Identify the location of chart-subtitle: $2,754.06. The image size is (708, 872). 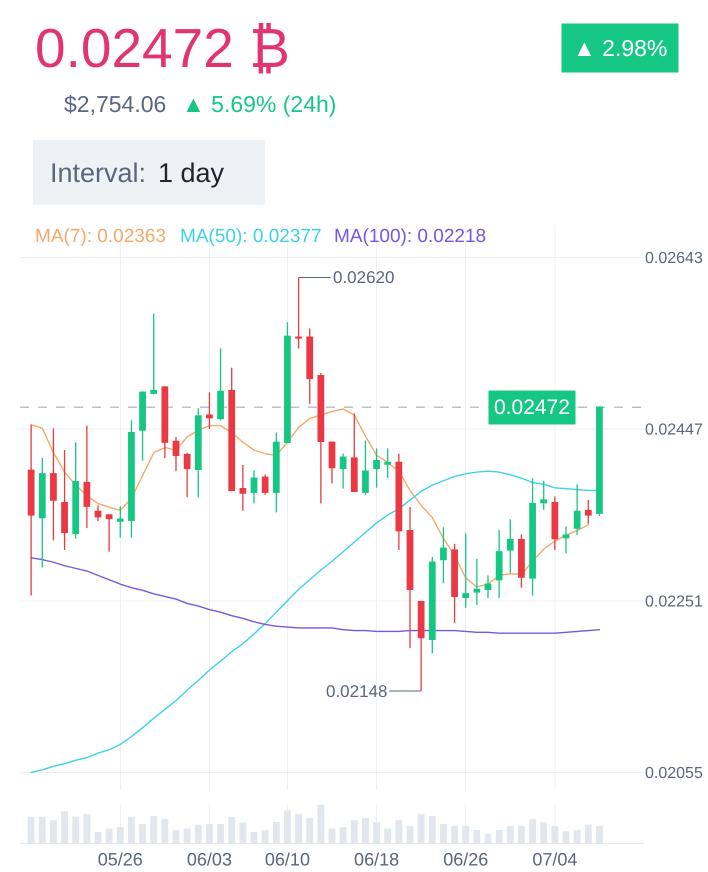
(115, 104).